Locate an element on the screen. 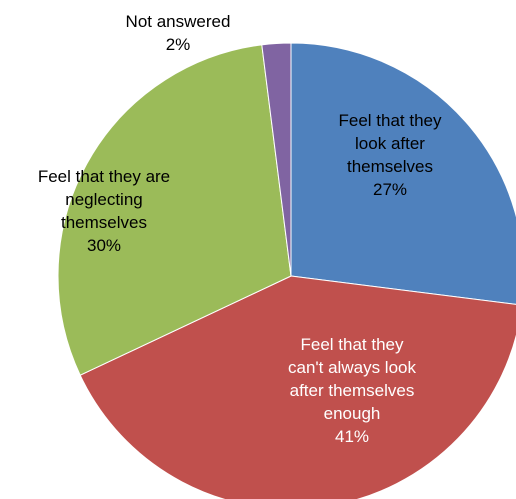 Image resolution: width=516 pixels, height=499 pixels. slice-percent-label: 2% is located at coordinates (178, 44).